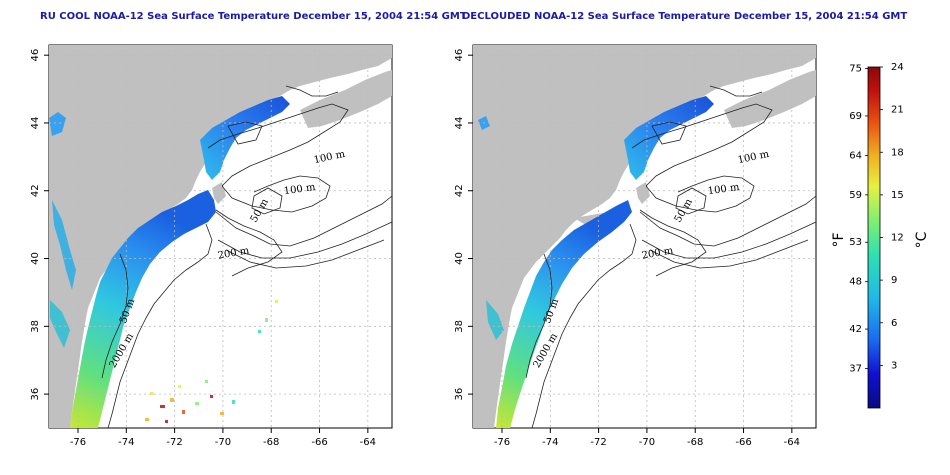  Describe the element at coordinates (894, 280) in the screenshot. I see `celsius-tick-label: 9` at that location.